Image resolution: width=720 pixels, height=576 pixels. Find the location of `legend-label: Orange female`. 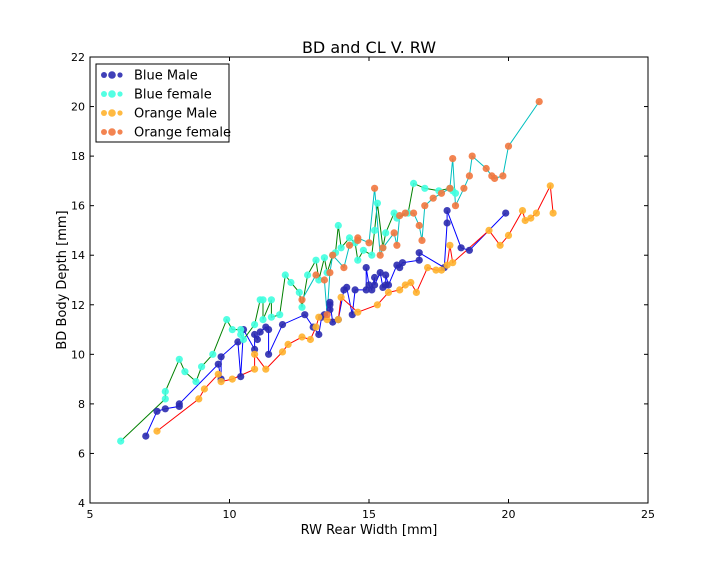

legend-label: Orange female is located at coordinates (182, 133).